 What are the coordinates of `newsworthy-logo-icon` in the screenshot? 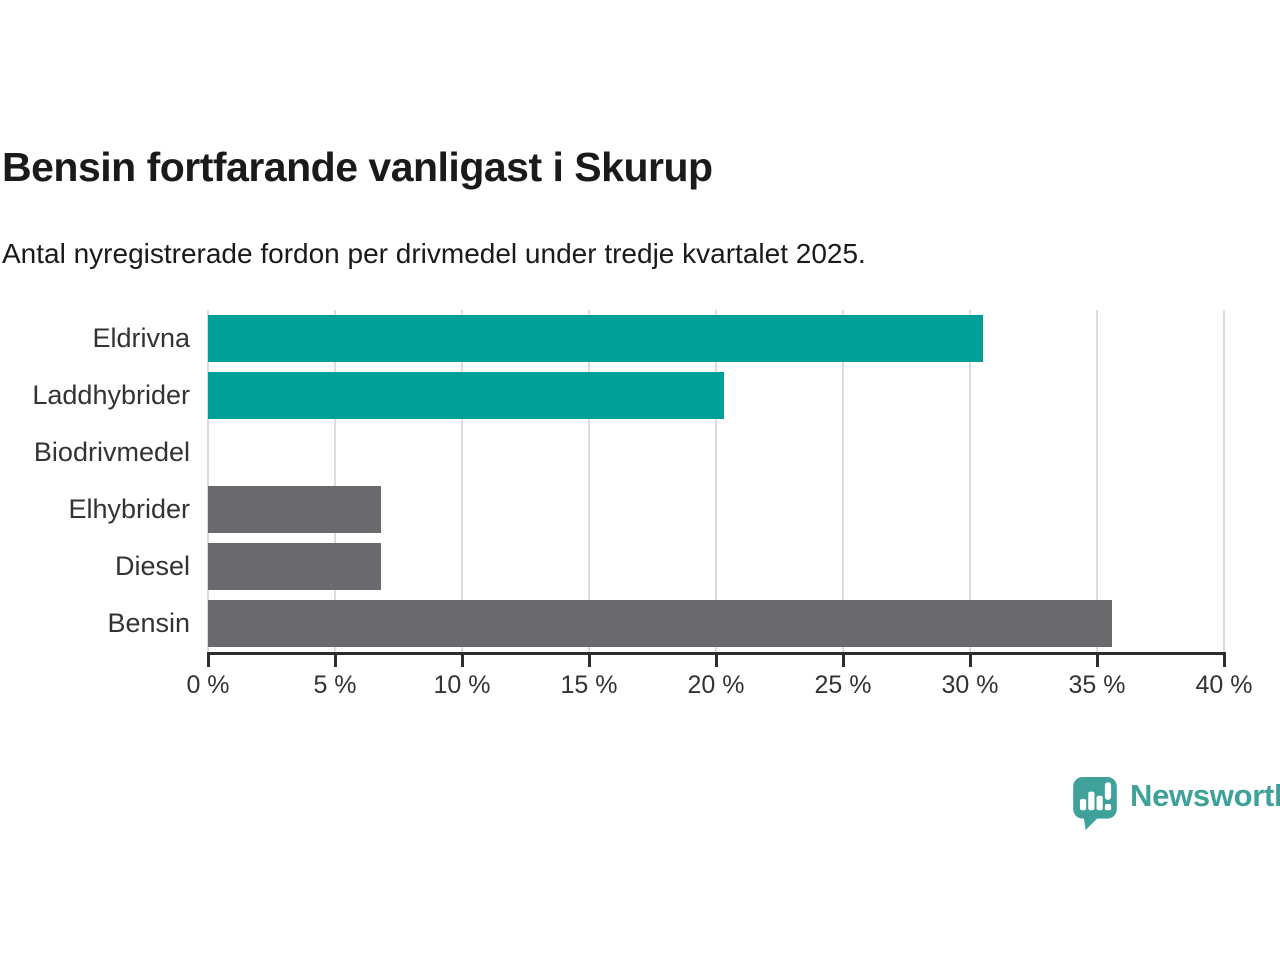 It's located at (1095, 803).